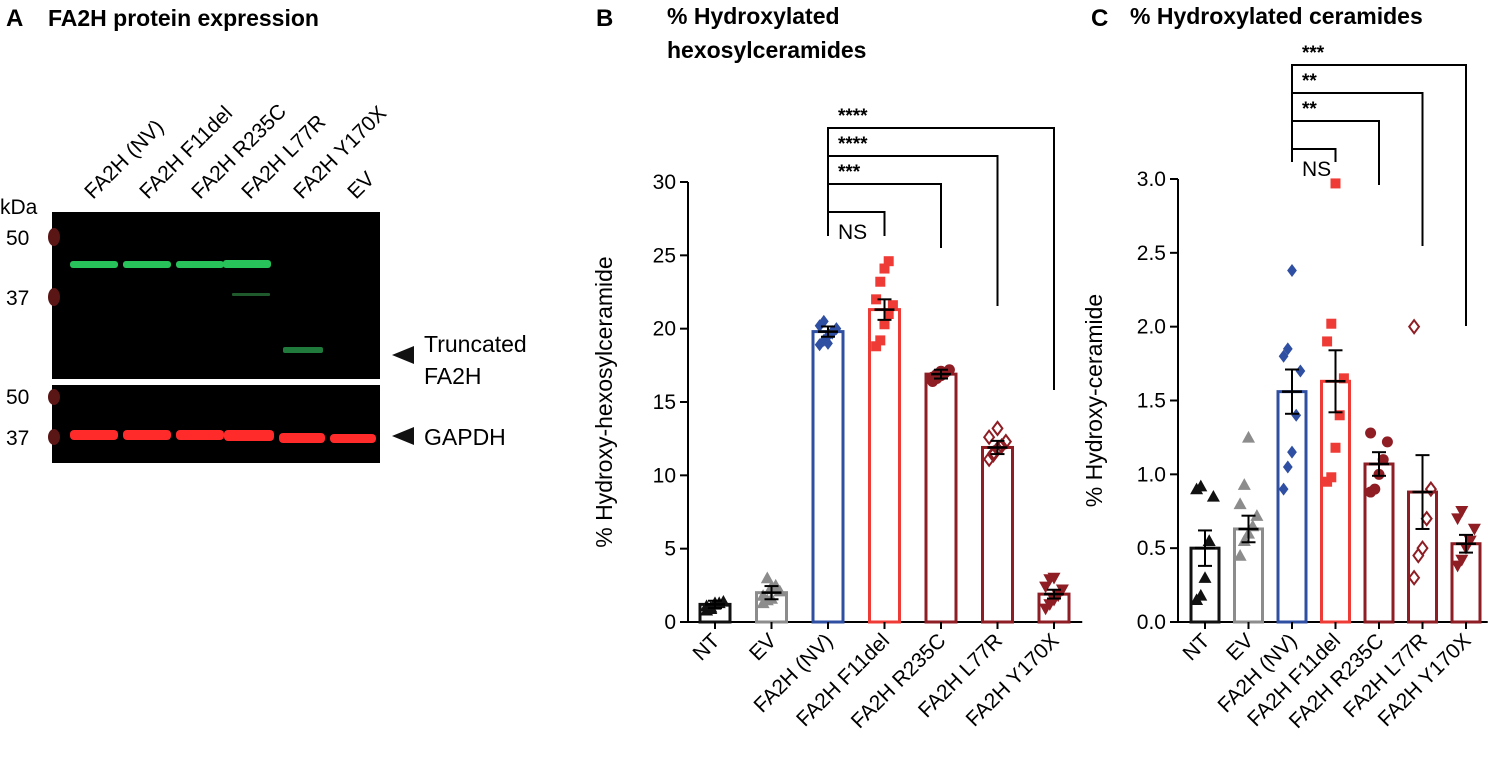  I want to click on upper-marker-37: 37, so click(17, 298).